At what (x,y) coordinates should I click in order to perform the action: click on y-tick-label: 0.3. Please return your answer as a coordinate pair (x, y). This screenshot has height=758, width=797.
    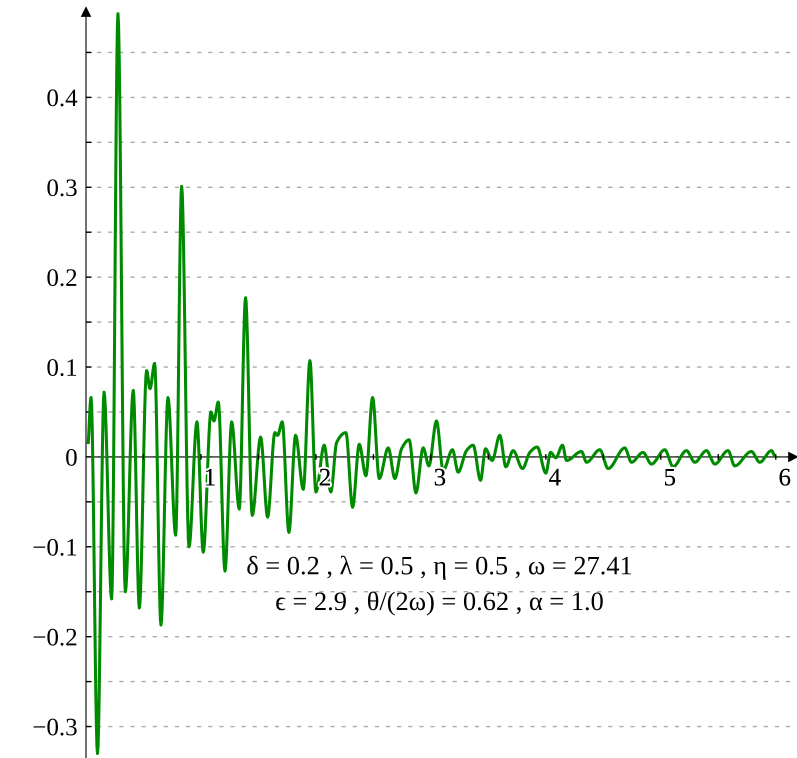
    Looking at the image, I should click on (62, 187).